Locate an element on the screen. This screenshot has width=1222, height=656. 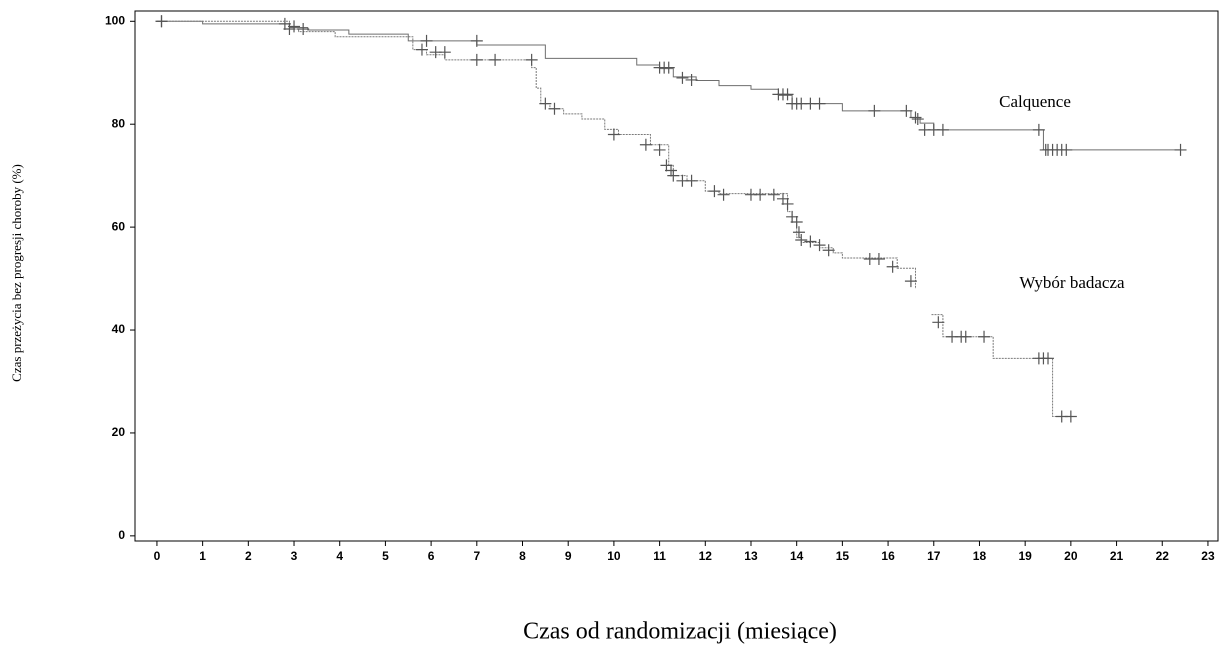
series-label: Calquence is located at coordinates (1035, 101).